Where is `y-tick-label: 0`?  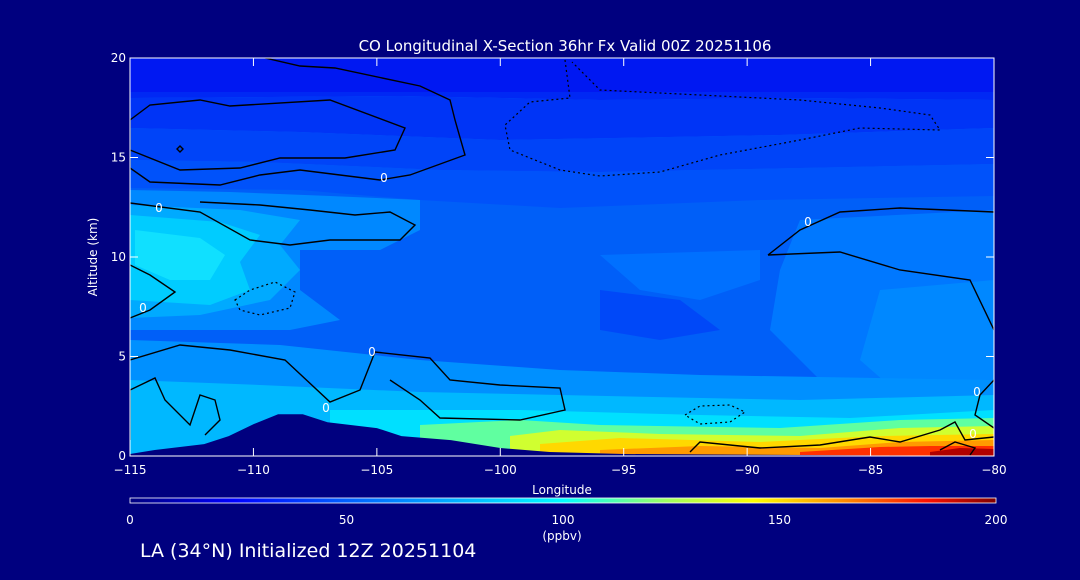 y-tick-label: 0 is located at coordinates (122, 456).